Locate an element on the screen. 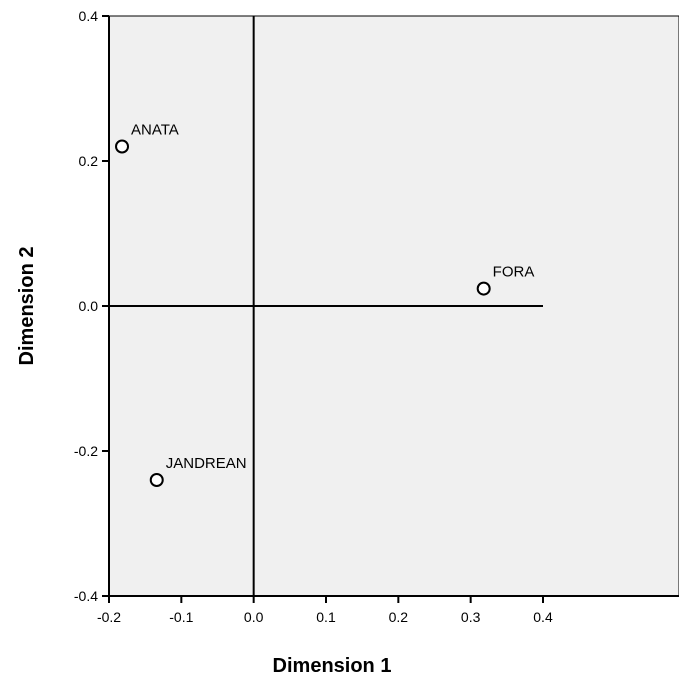 Image resolution: width=679 pixels, height=685 pixels. data-point-label: ANATA is located at coordinates (155, 130).